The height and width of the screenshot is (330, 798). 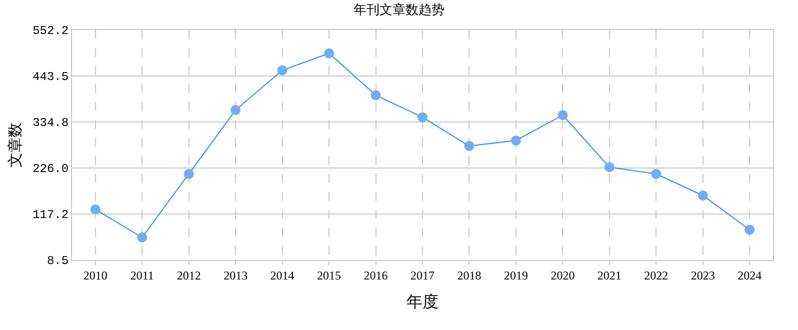 What do you see at coordinates (50, 215) in the screenshot?
I see `y-tick-label: 117.2` at bounding box center [50, 215].